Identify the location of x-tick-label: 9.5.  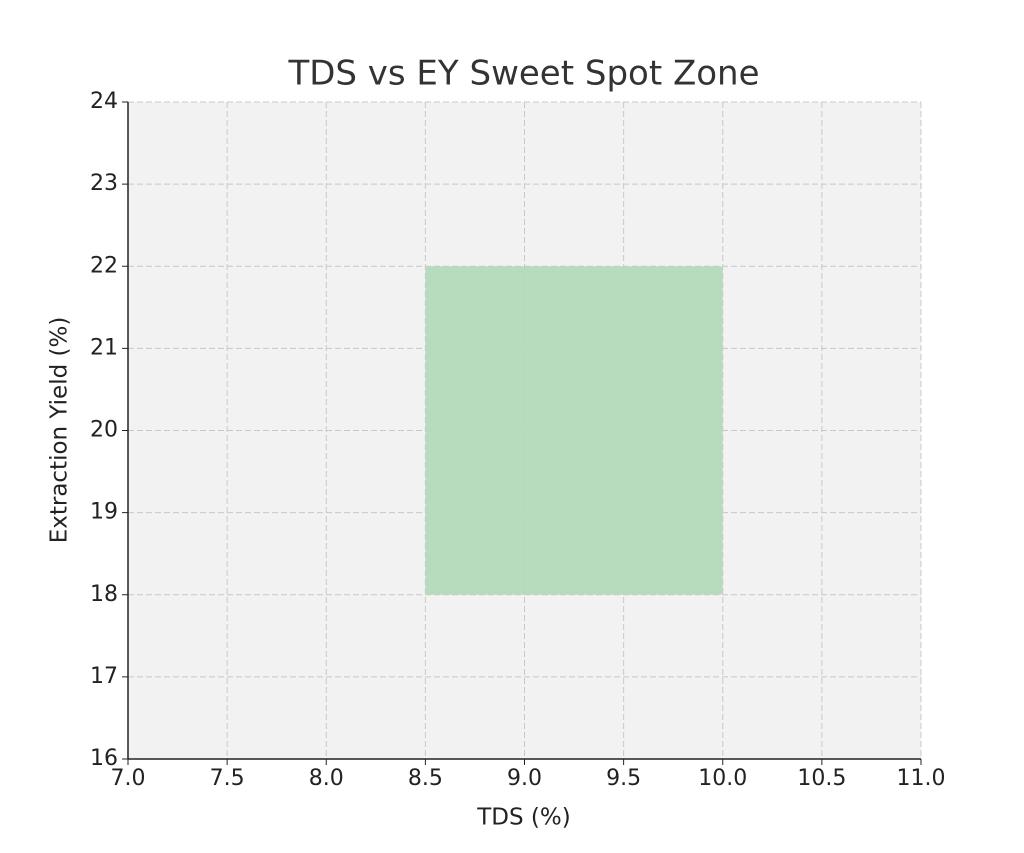
(623, 778).